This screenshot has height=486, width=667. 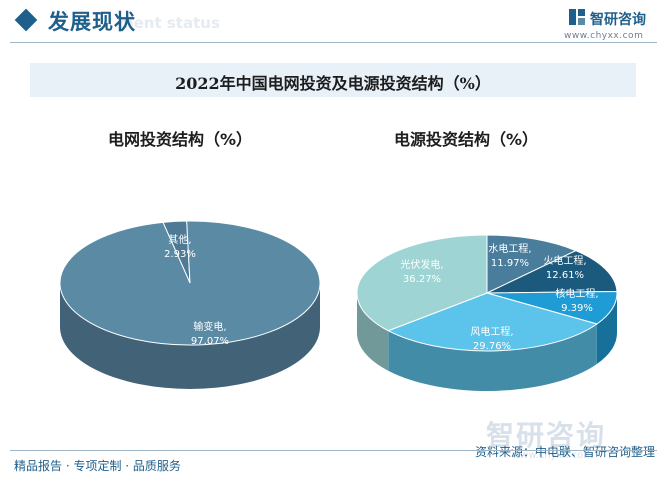 I want to click on grid-label-pct-1: 97.07%, so click(x=210, y=341).